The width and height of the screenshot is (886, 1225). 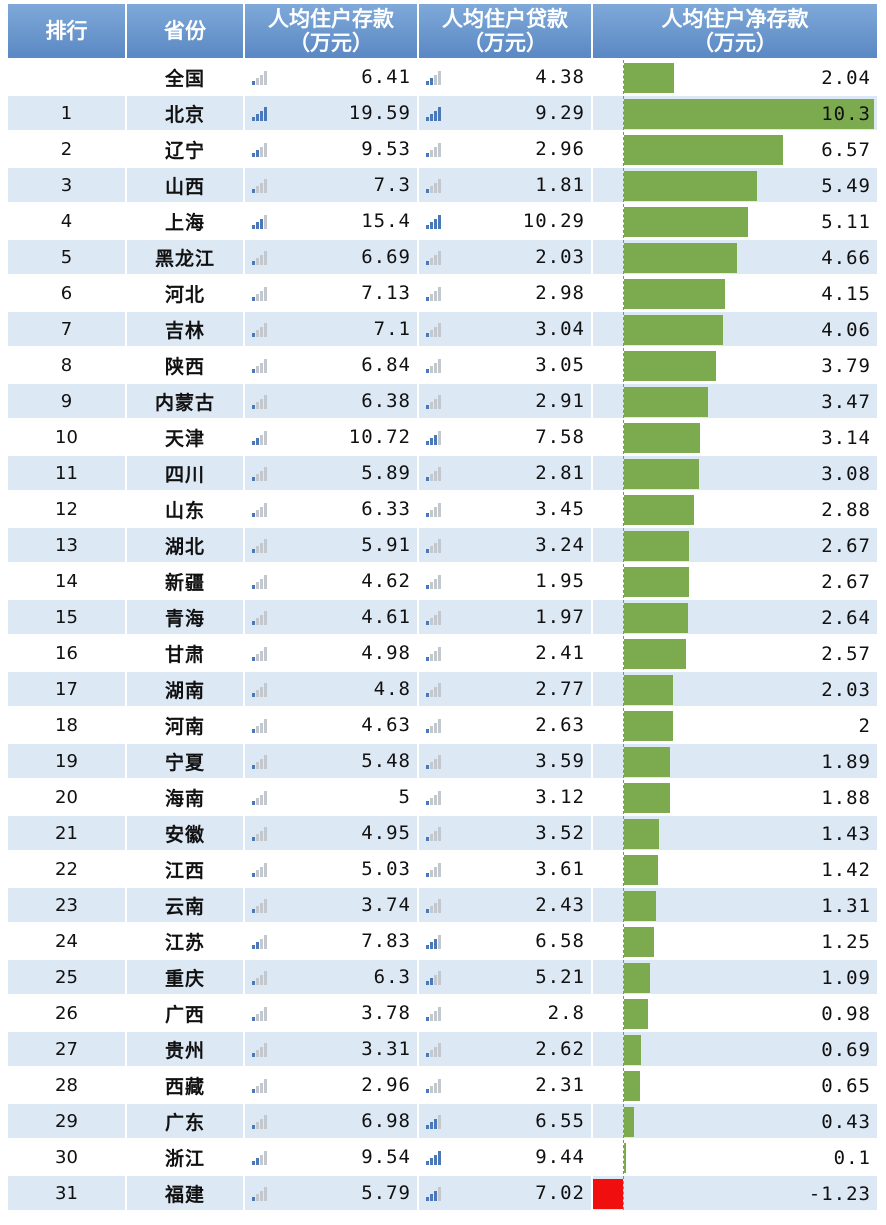 What do you see at coordinates (331, 580) in the screenshot?
I see `deposit-cell: 4.62` at bounding box center [331, 580].